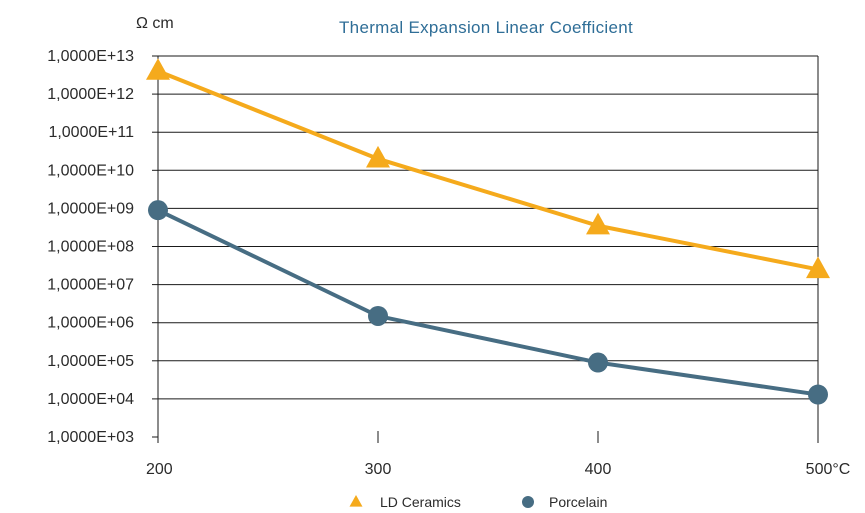  Describe the element at coordinates (578, 502) in the screenshot. I see `legend-label: Porcelain` at that location.